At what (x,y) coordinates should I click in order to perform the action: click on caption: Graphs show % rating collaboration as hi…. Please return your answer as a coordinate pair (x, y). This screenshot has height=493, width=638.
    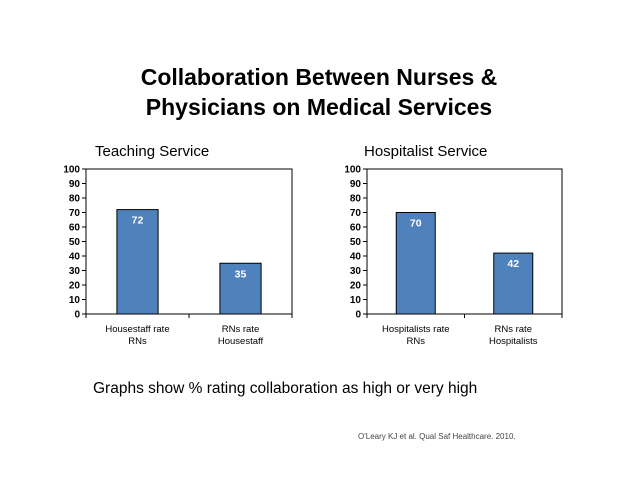
    Looking at the image, I should click on (285, 388).